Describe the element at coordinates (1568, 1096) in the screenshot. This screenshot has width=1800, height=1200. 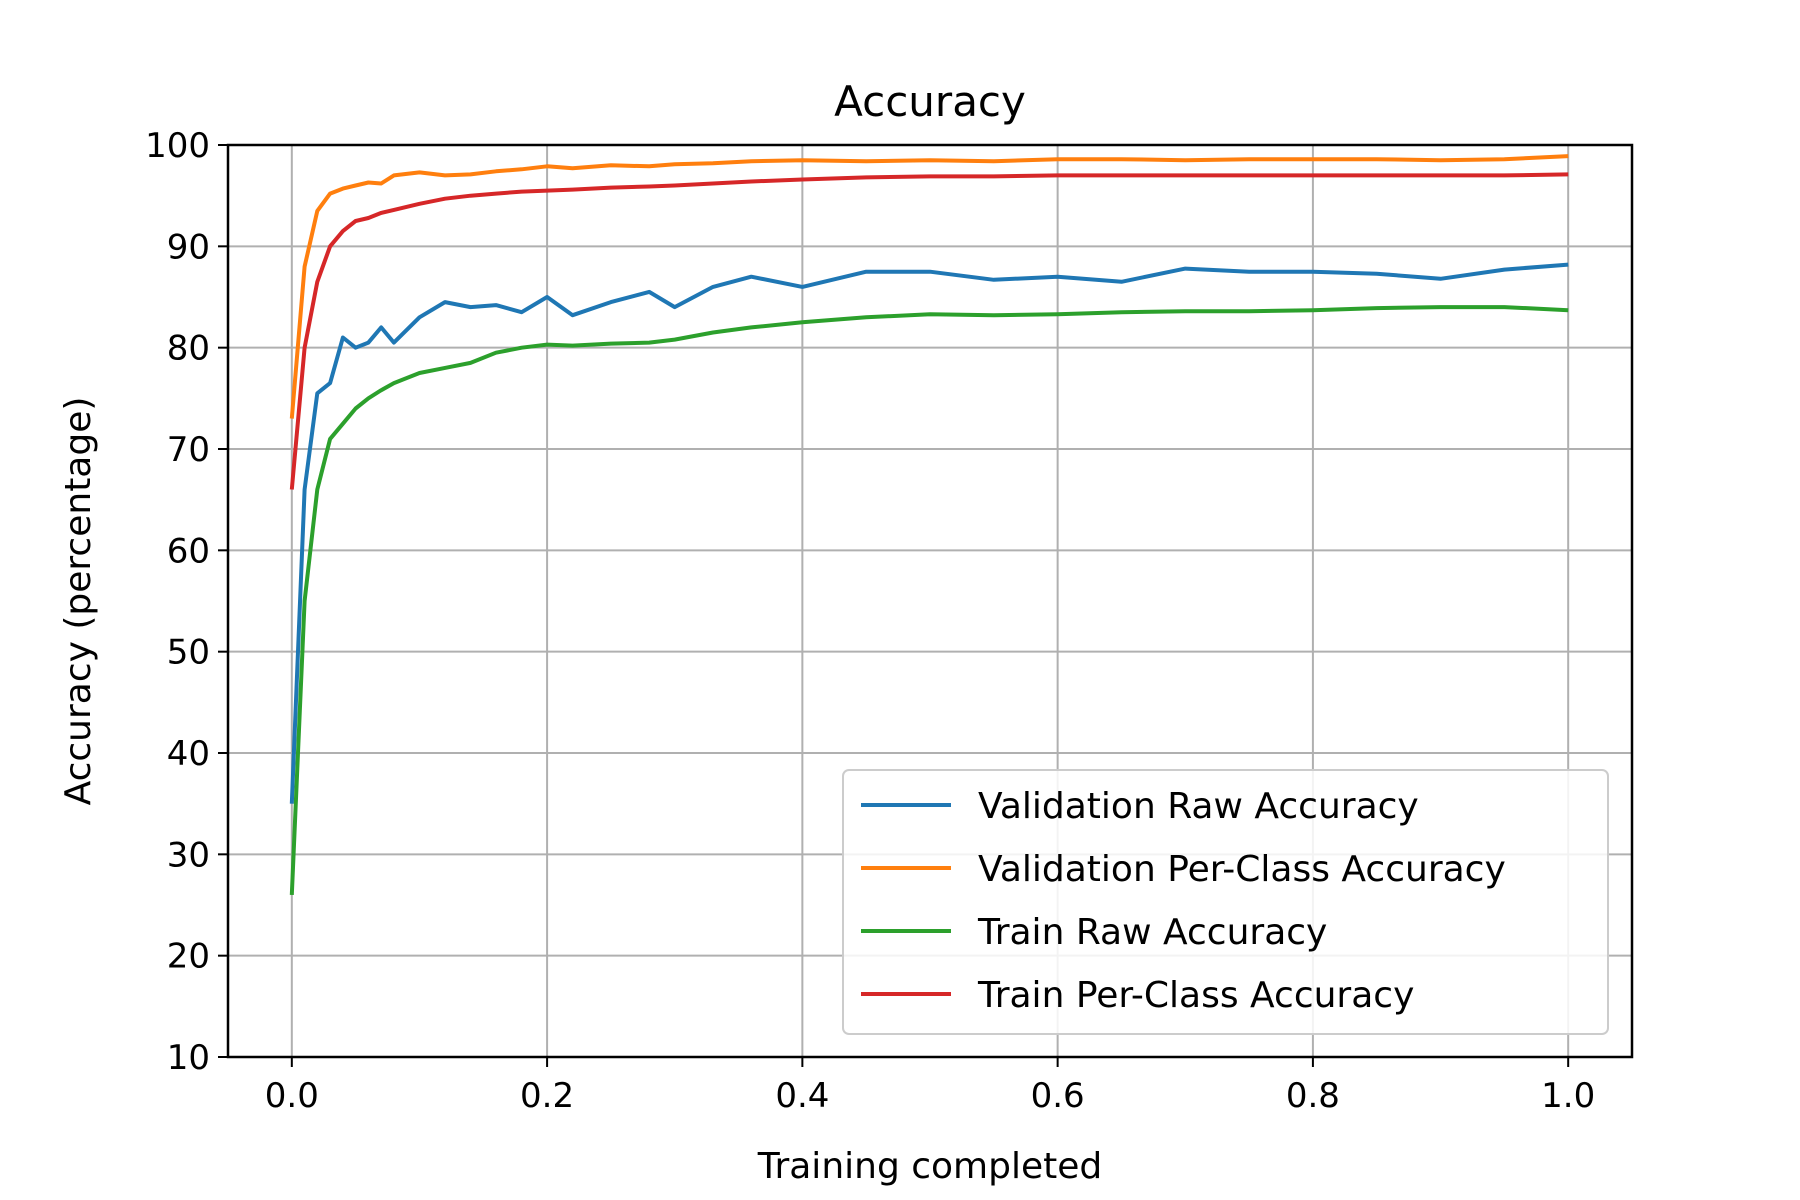
I see `x-tick-label: 1.0` at that location.